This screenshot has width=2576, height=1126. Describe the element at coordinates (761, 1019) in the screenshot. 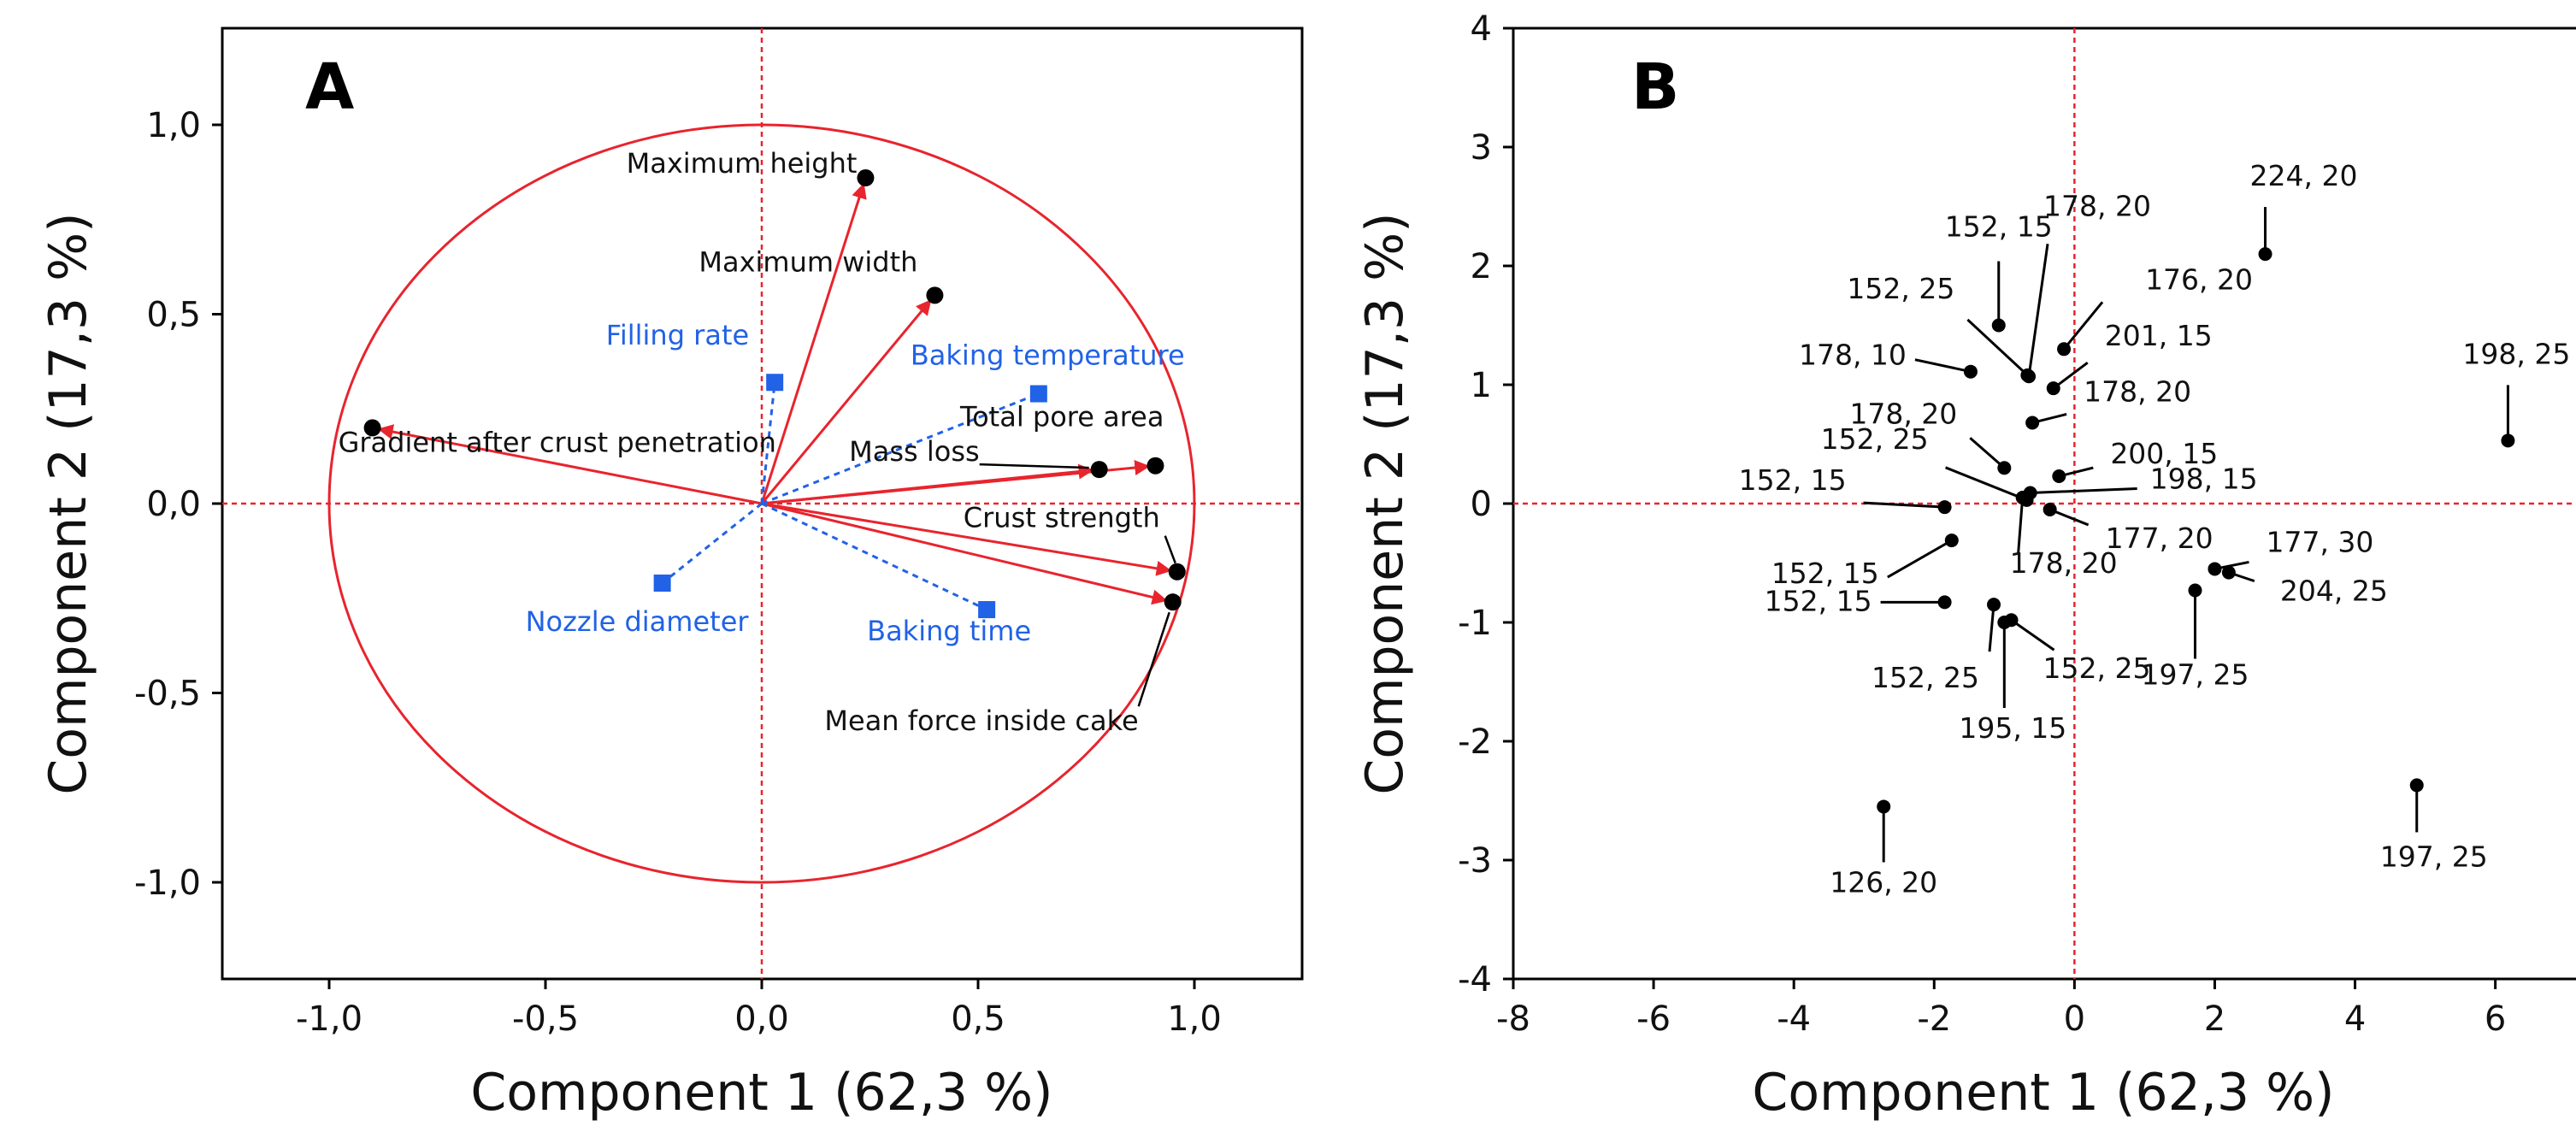

I see `x-tick-label: 0,0` at that location.